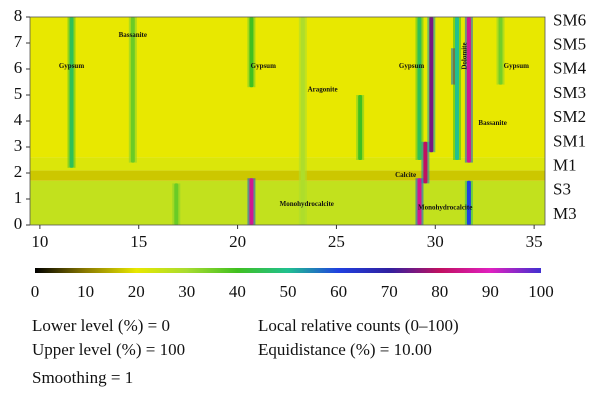 This screenshot has height=405, width=606. What do you see at coordinates (569, 19) in the screenshot?
I see `row-label: SM6` at bounding box center [569, 19].